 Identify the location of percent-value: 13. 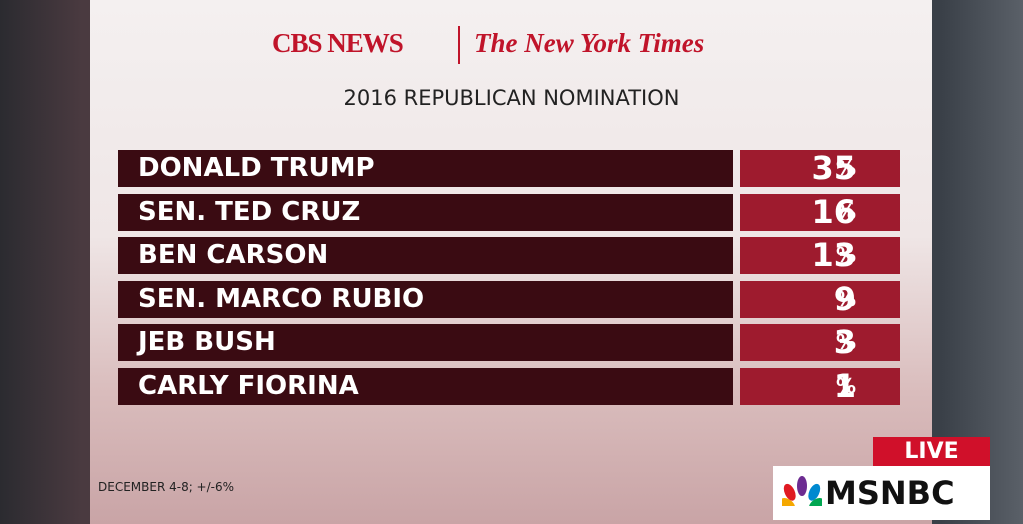
(833, 255).